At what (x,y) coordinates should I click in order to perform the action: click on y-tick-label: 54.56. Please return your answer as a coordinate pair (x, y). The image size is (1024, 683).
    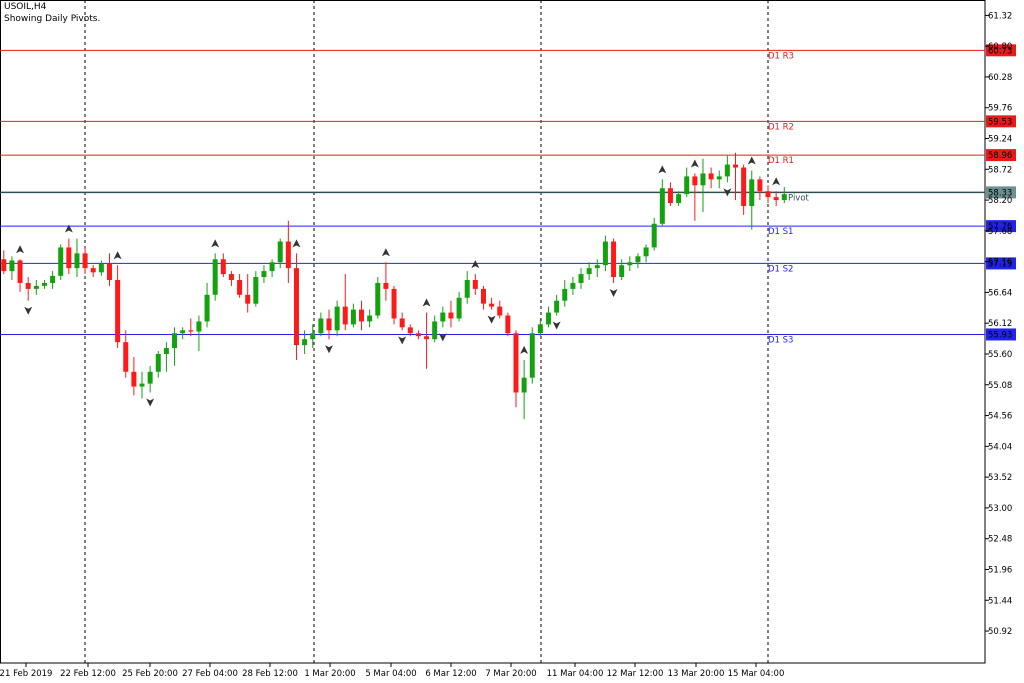
    Looking at the image, I should click on (1000, 417).